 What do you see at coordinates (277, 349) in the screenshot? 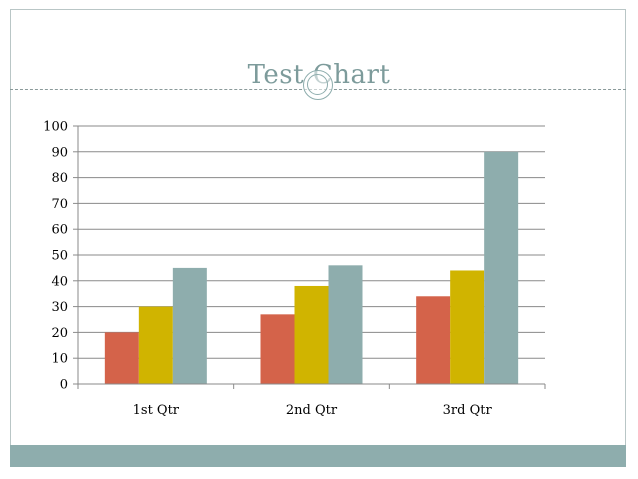
I see `bar-series-1-2nd-qtr` at bounding box center [277, 349].